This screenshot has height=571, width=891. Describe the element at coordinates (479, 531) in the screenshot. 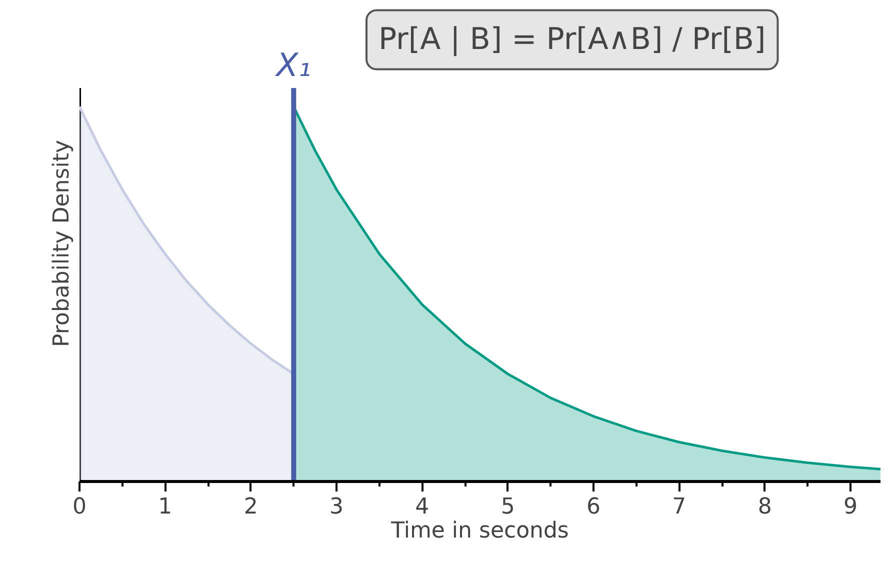

I see `x-axis-title: Time in seconds` at that location.